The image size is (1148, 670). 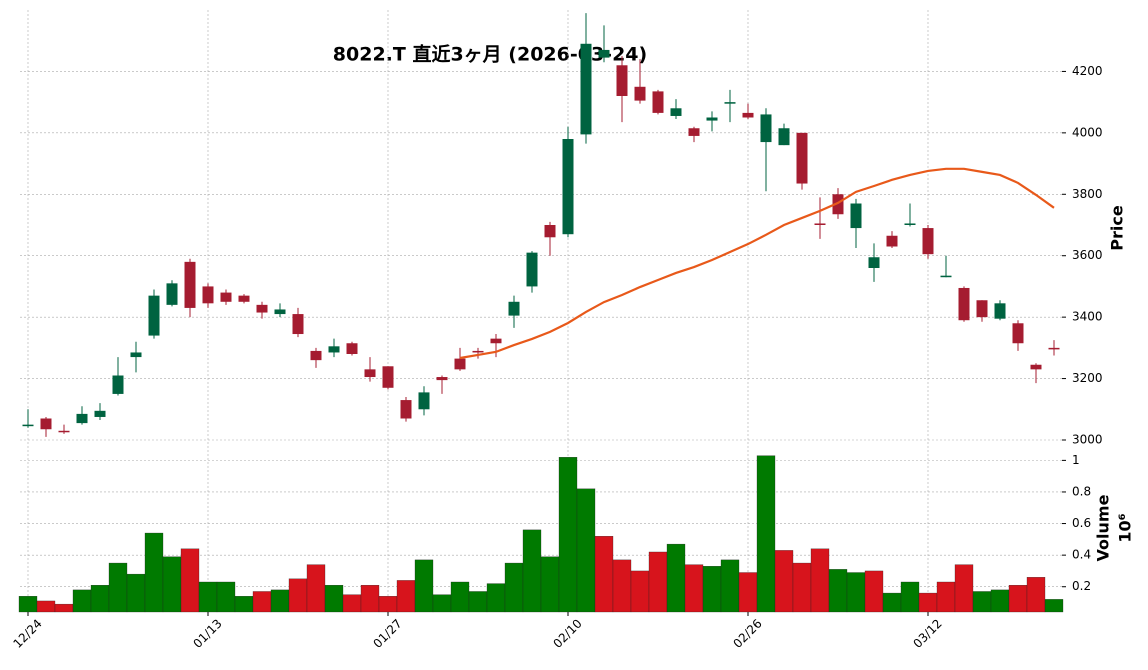 I want to click on x-tick-label: 02/10, so click(x=567, y=633).